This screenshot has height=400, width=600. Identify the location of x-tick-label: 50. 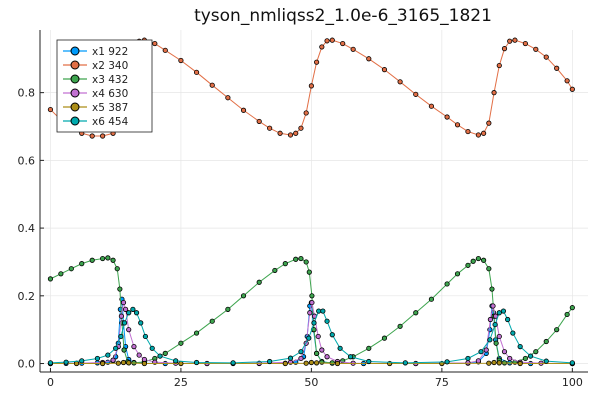
(311, 382).